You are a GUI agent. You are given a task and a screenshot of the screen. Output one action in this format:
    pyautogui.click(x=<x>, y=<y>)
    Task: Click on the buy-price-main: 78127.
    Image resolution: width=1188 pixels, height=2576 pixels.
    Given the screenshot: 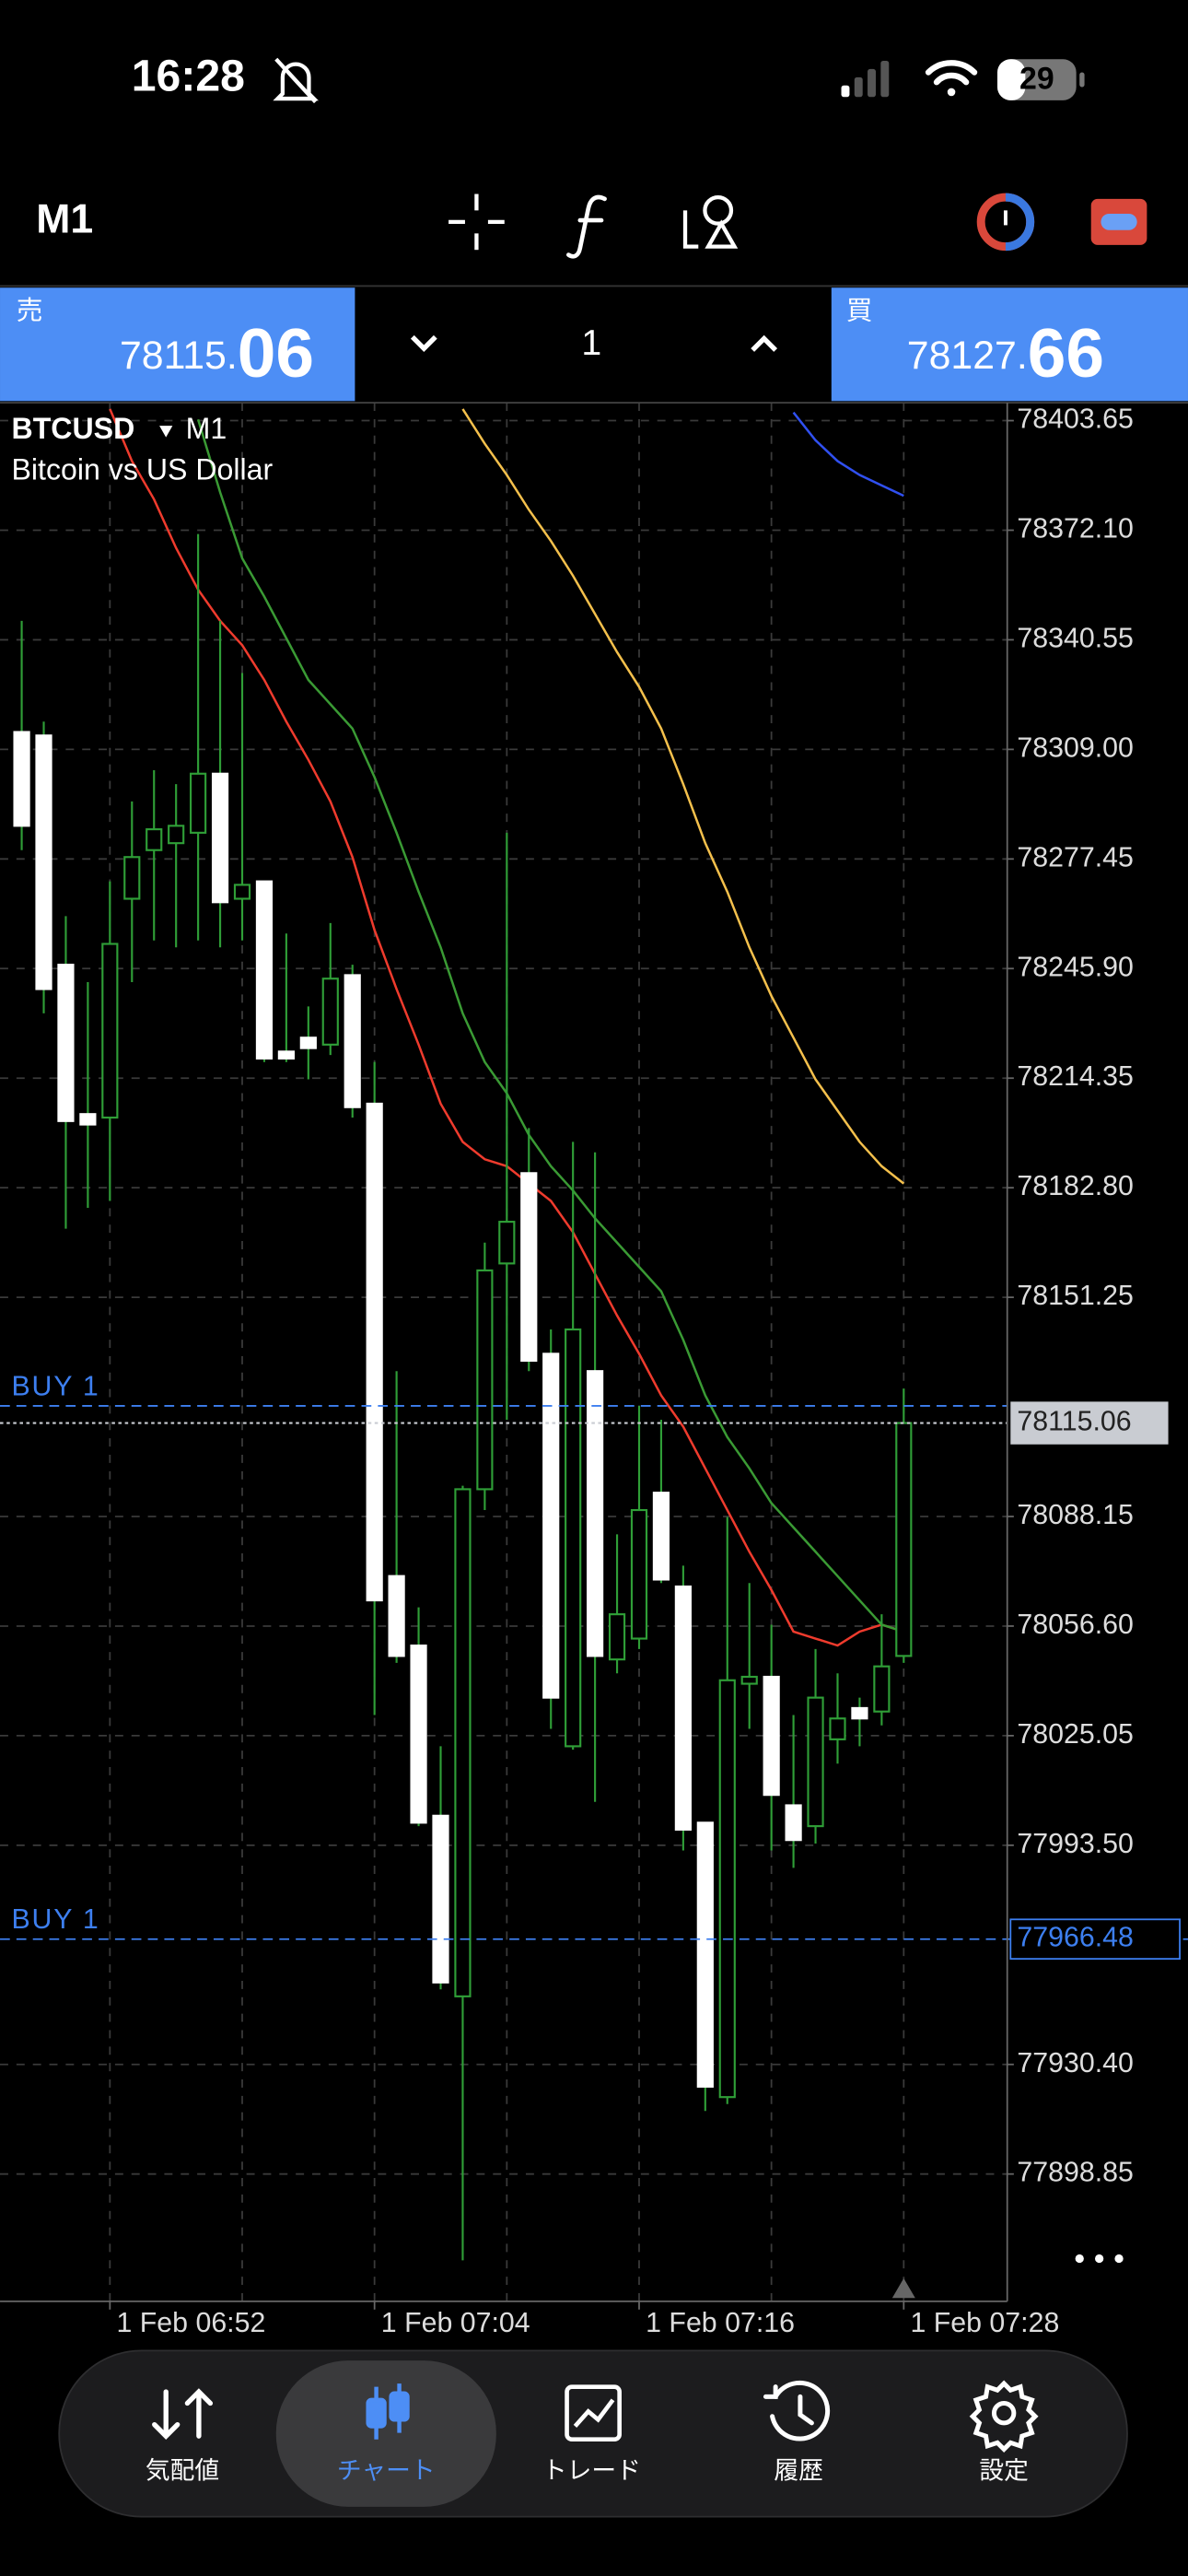 What is the action you would take?
    pyautogui.click(x=967, y=356)
    